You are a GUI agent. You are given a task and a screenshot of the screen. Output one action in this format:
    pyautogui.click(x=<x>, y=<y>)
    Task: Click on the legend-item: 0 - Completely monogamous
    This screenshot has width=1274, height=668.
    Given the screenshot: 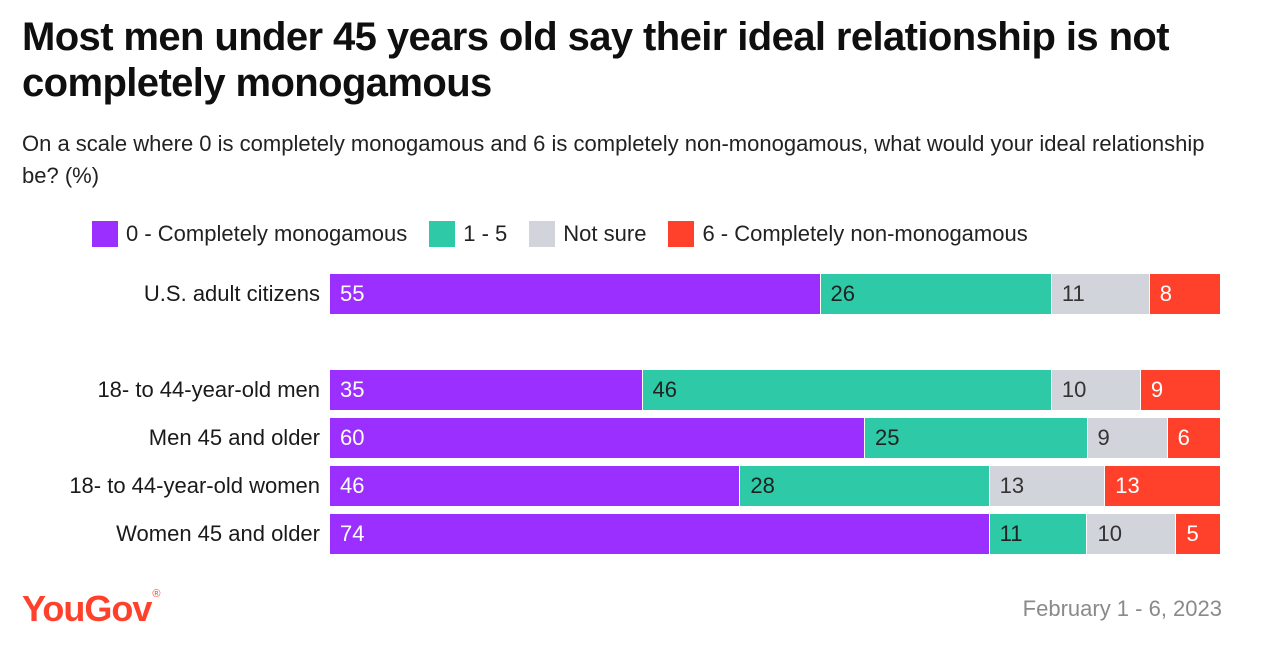 What is the action you would take?
    pyautogui.click(x=249, y=234)
    